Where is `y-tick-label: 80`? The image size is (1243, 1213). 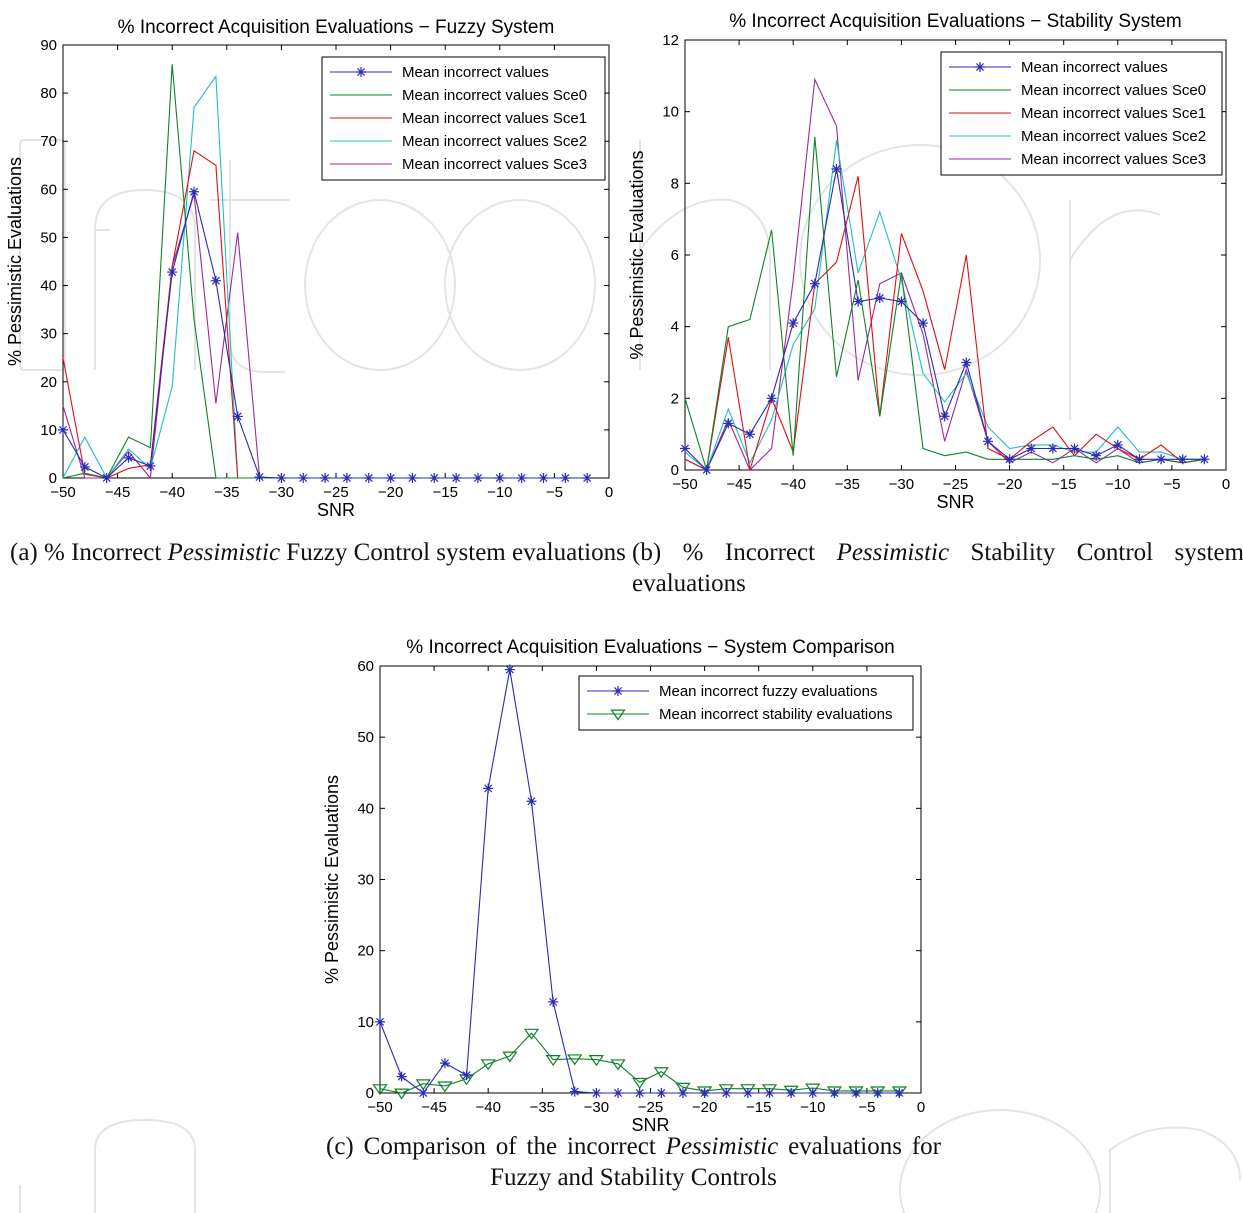 y-tick-label: 80 is located at coordinates (48, 93).